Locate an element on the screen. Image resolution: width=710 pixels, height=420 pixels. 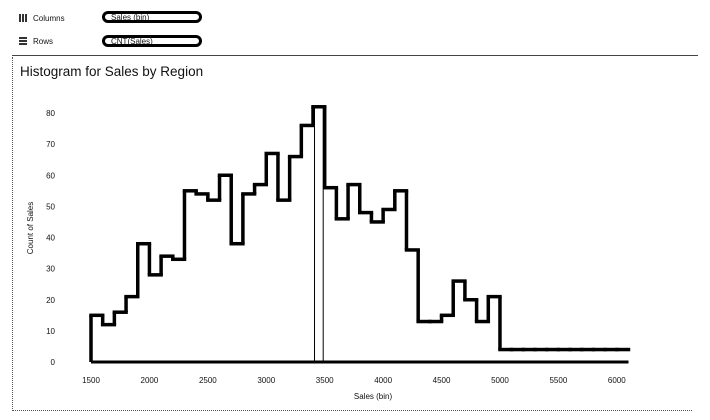
y-tick-label: 10 is located at coordinates (50, 331).